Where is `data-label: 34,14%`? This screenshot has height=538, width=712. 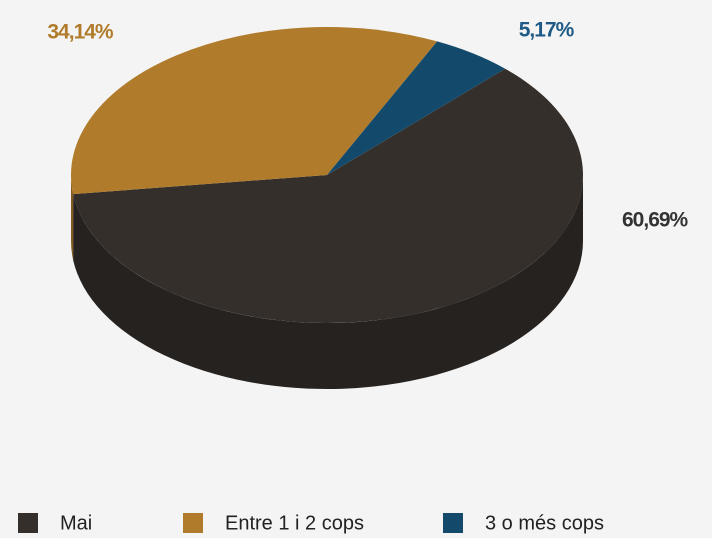
data-label: 34,14% is located at coordinates (80, 32).